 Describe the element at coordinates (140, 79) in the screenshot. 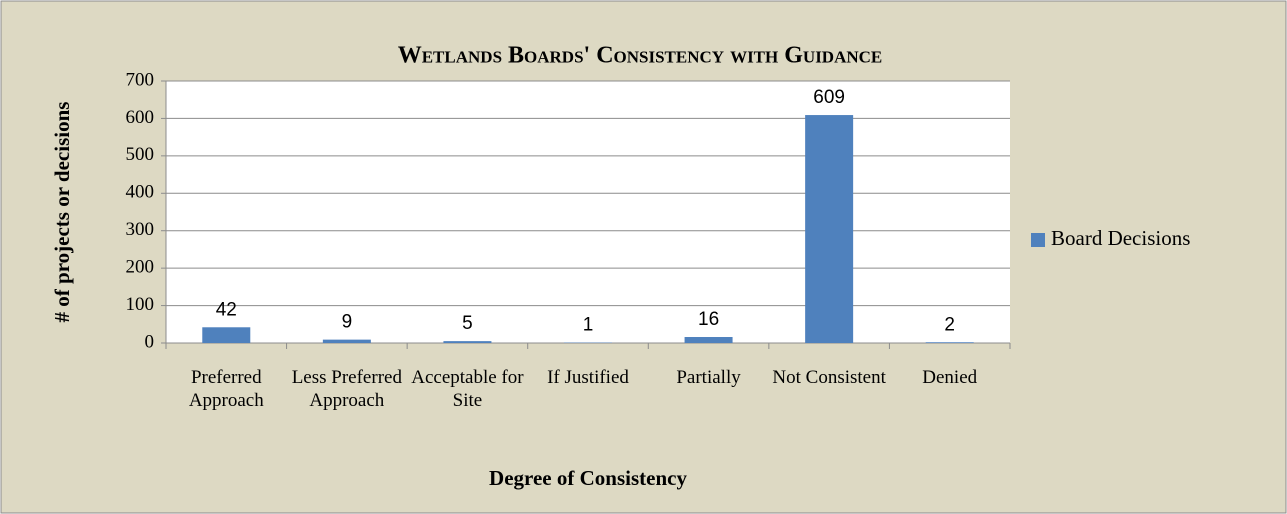

I see `y-tick-label: 700` at that location.